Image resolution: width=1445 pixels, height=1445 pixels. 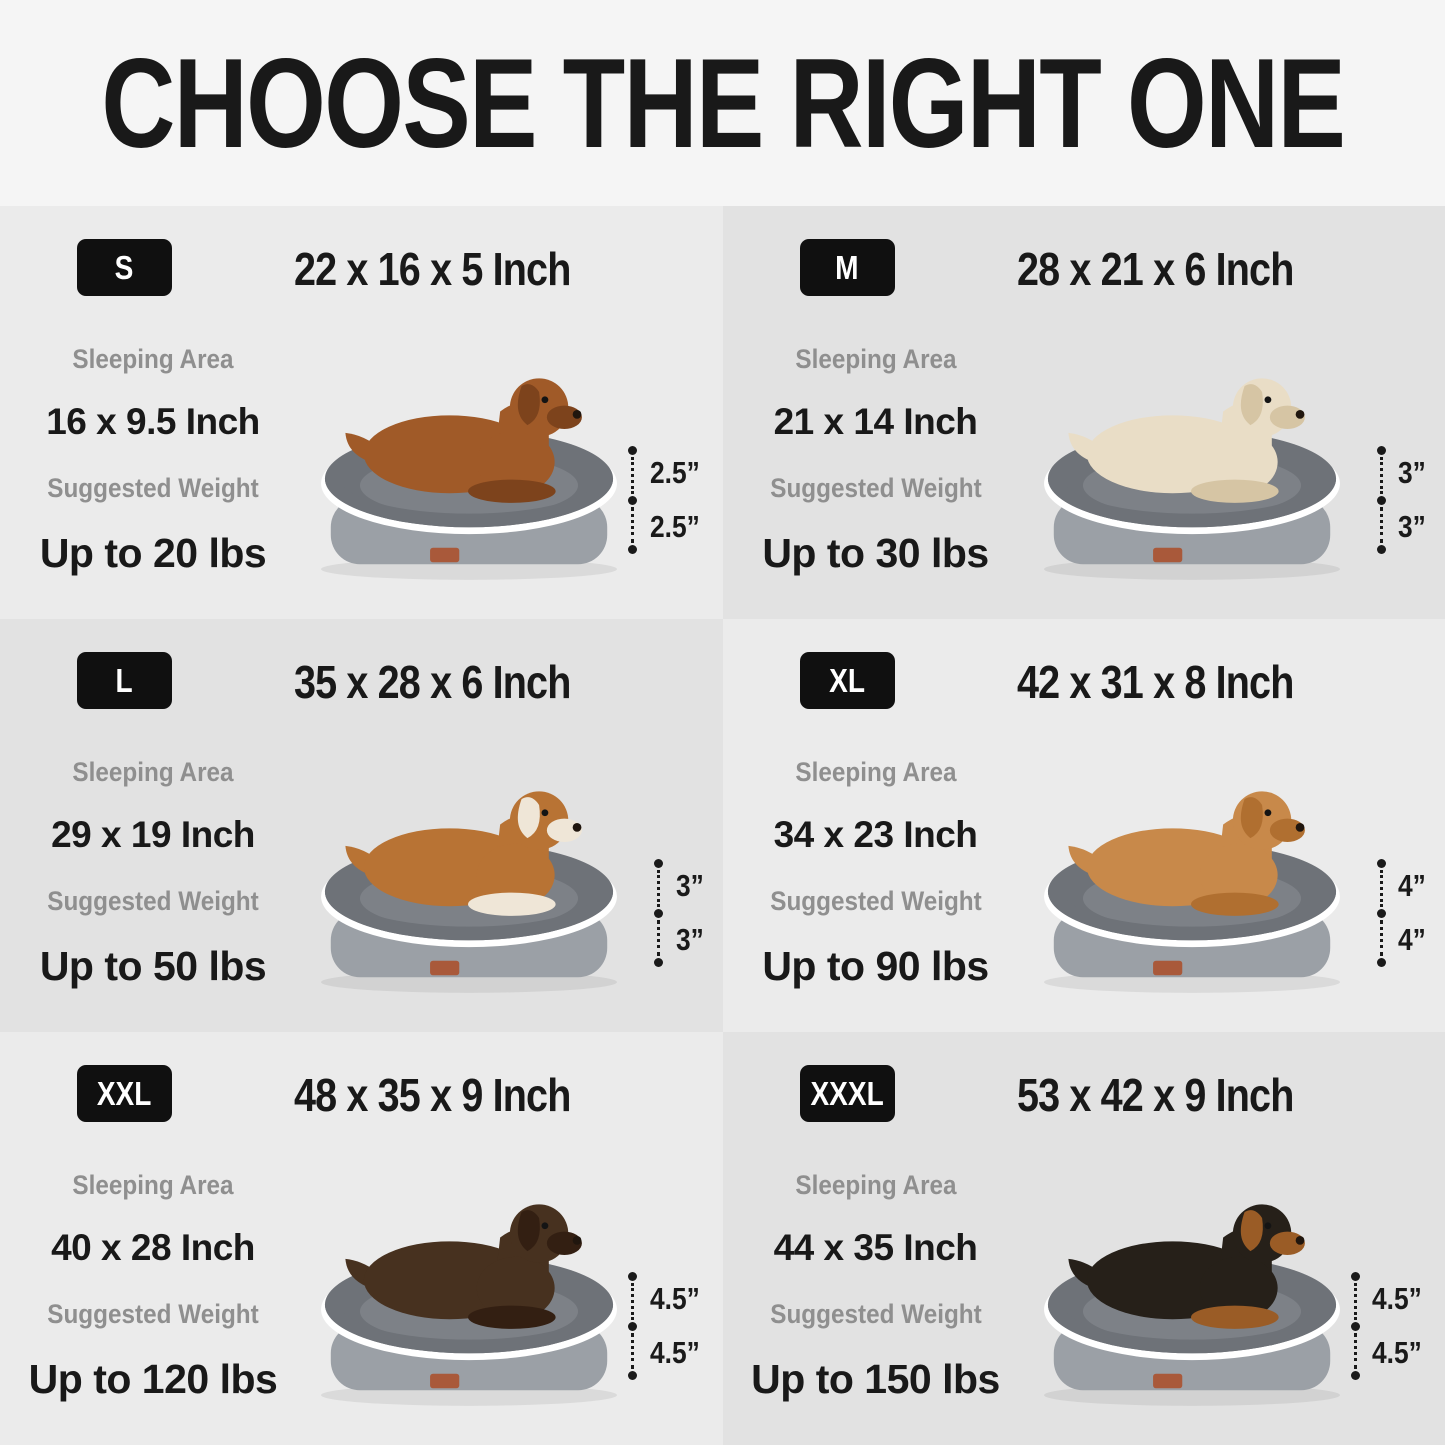 What do you see at coordinates (1397, 1298) in the screenshot?
I see `bolster-height-label: 4.5”` at bounding box center [1397, 1298].